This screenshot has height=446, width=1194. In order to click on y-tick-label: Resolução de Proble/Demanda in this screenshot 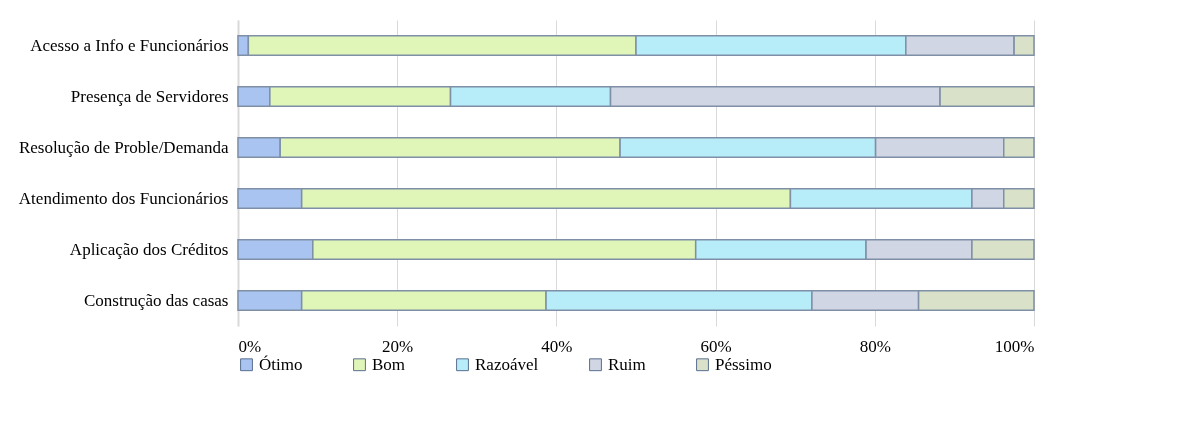, I will do `click(123, 147)`.